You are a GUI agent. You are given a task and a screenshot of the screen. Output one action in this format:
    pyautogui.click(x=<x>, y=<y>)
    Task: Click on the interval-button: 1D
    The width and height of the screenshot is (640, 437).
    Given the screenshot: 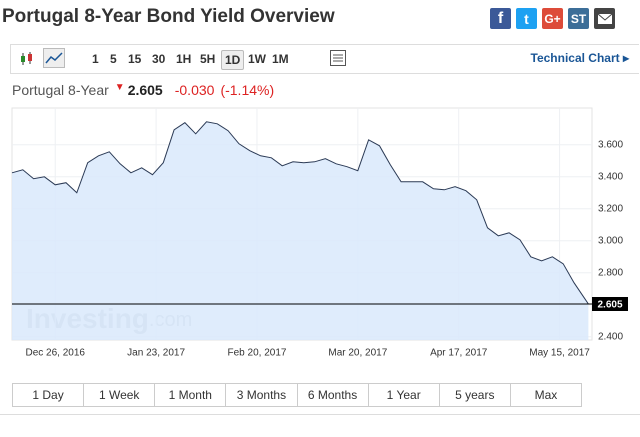 What is the action you would take?
    pyautogui.click(x=233, y=60)
    